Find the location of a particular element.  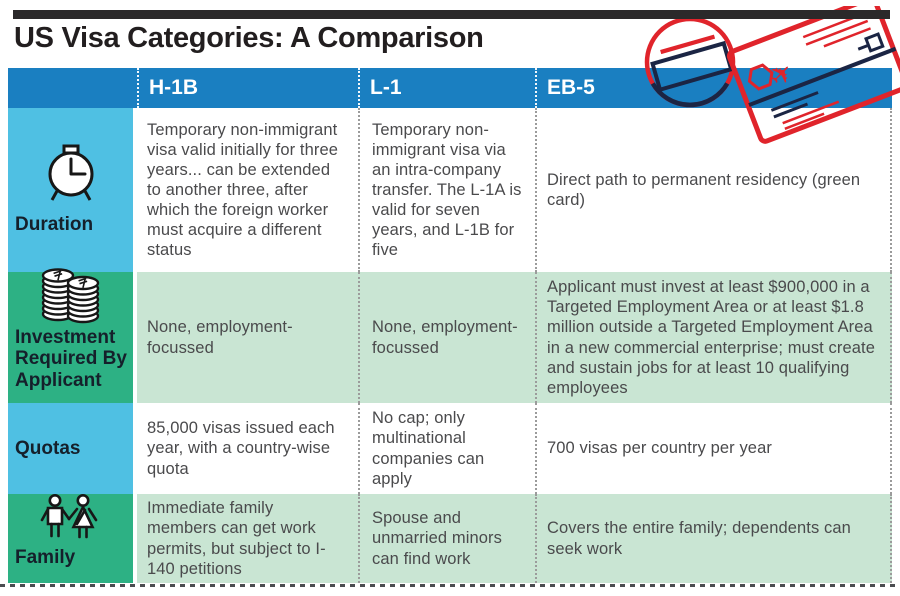

page-title: US Visa Categories: A Comparison is located at coordinates (249, 38).